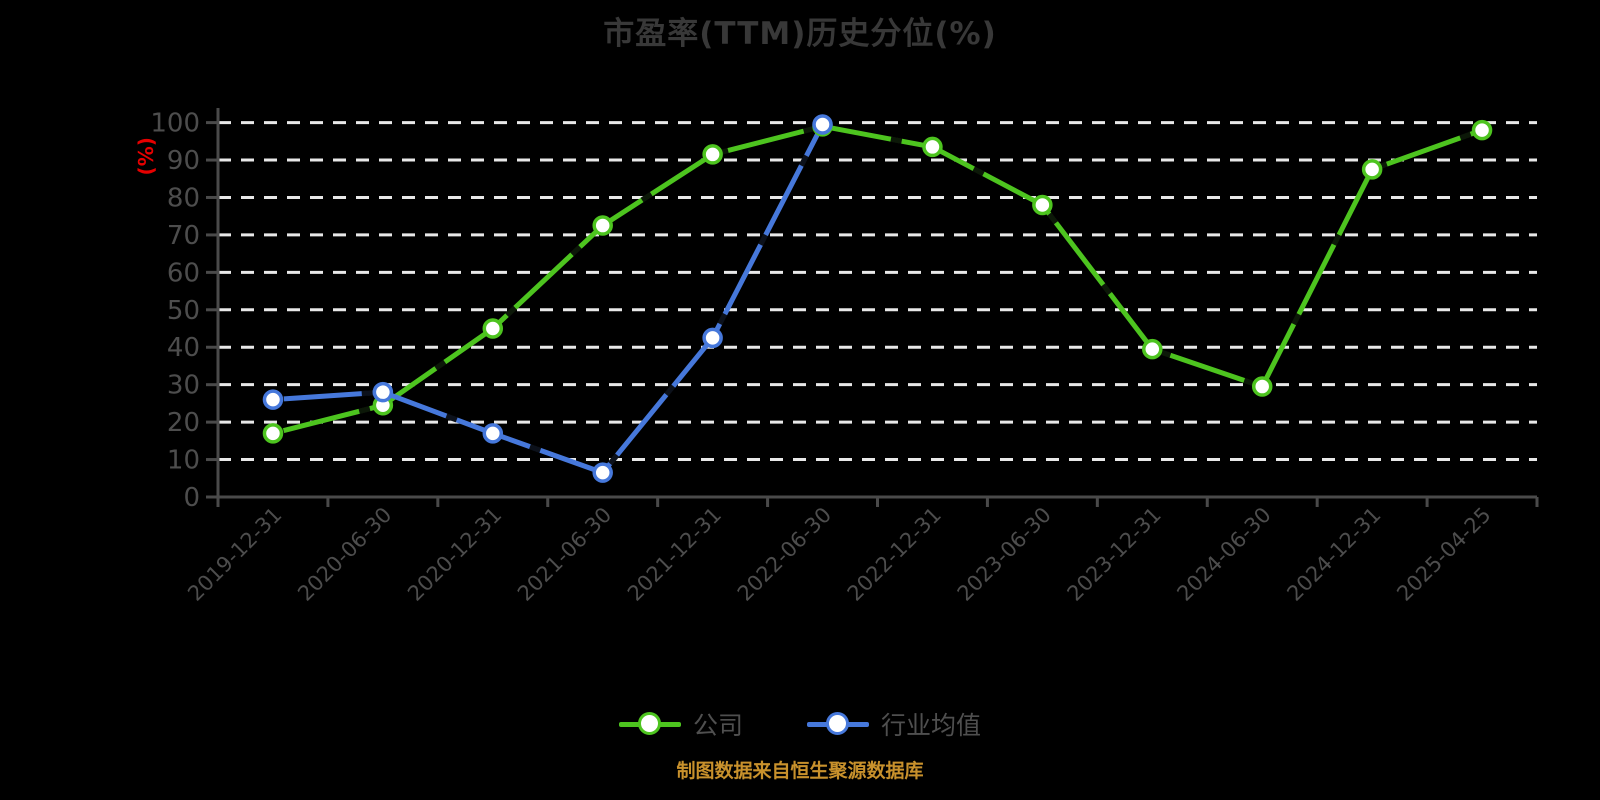 Image resolution: width=1600 pixels, height=800 pixels. What do you see at coordinates (931, 725) in the screenshot?
I see `legend-label-industry-average: 行业均值` at bounding box center [931, 725].